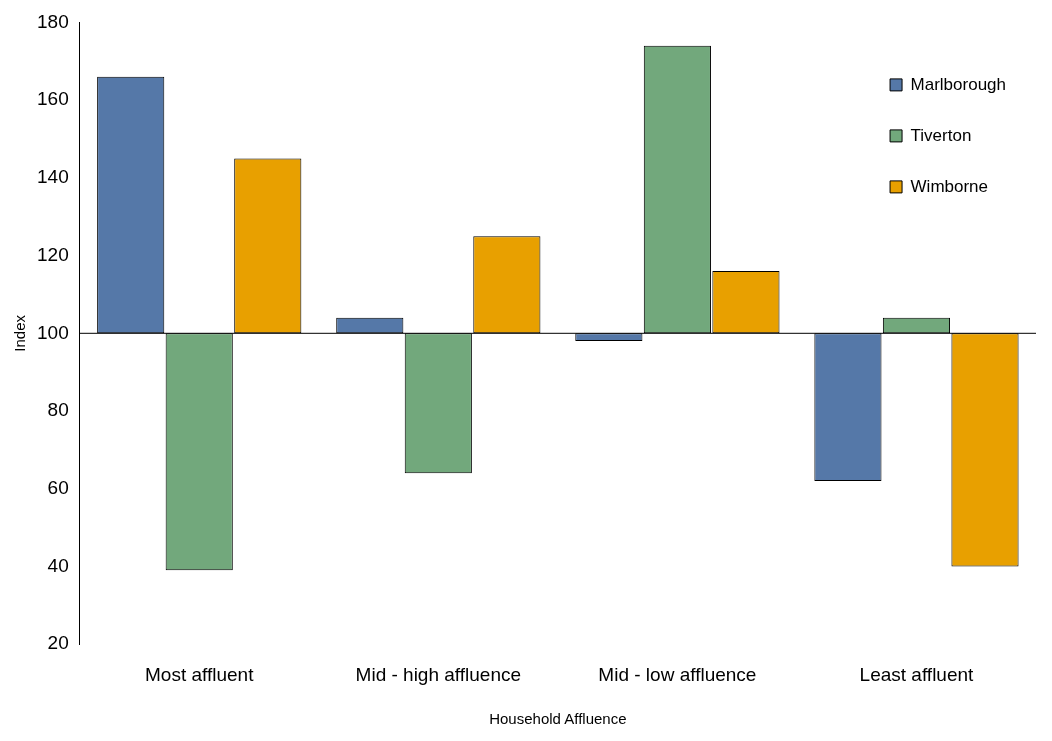 The height and width of the screenshot is (741, 1052). What do you see at coordinates (53, 99) in the screenshot?
I see `y-tick-label: 160` at bounding box center [53, 99].